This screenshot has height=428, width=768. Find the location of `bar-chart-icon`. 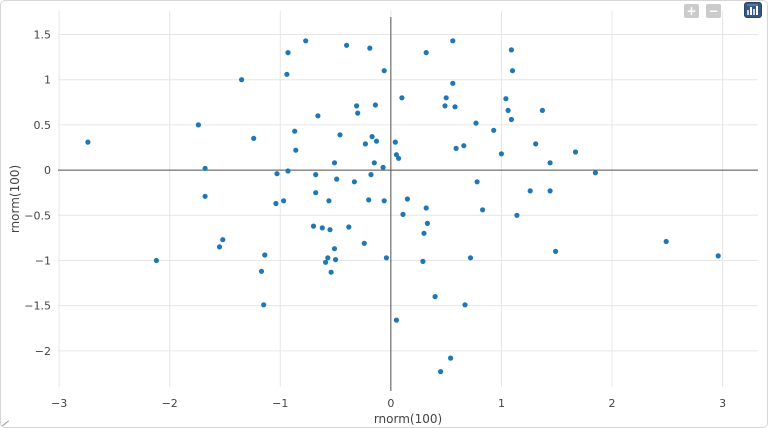

bar-chart-icon is located at coordinates (753, 10).